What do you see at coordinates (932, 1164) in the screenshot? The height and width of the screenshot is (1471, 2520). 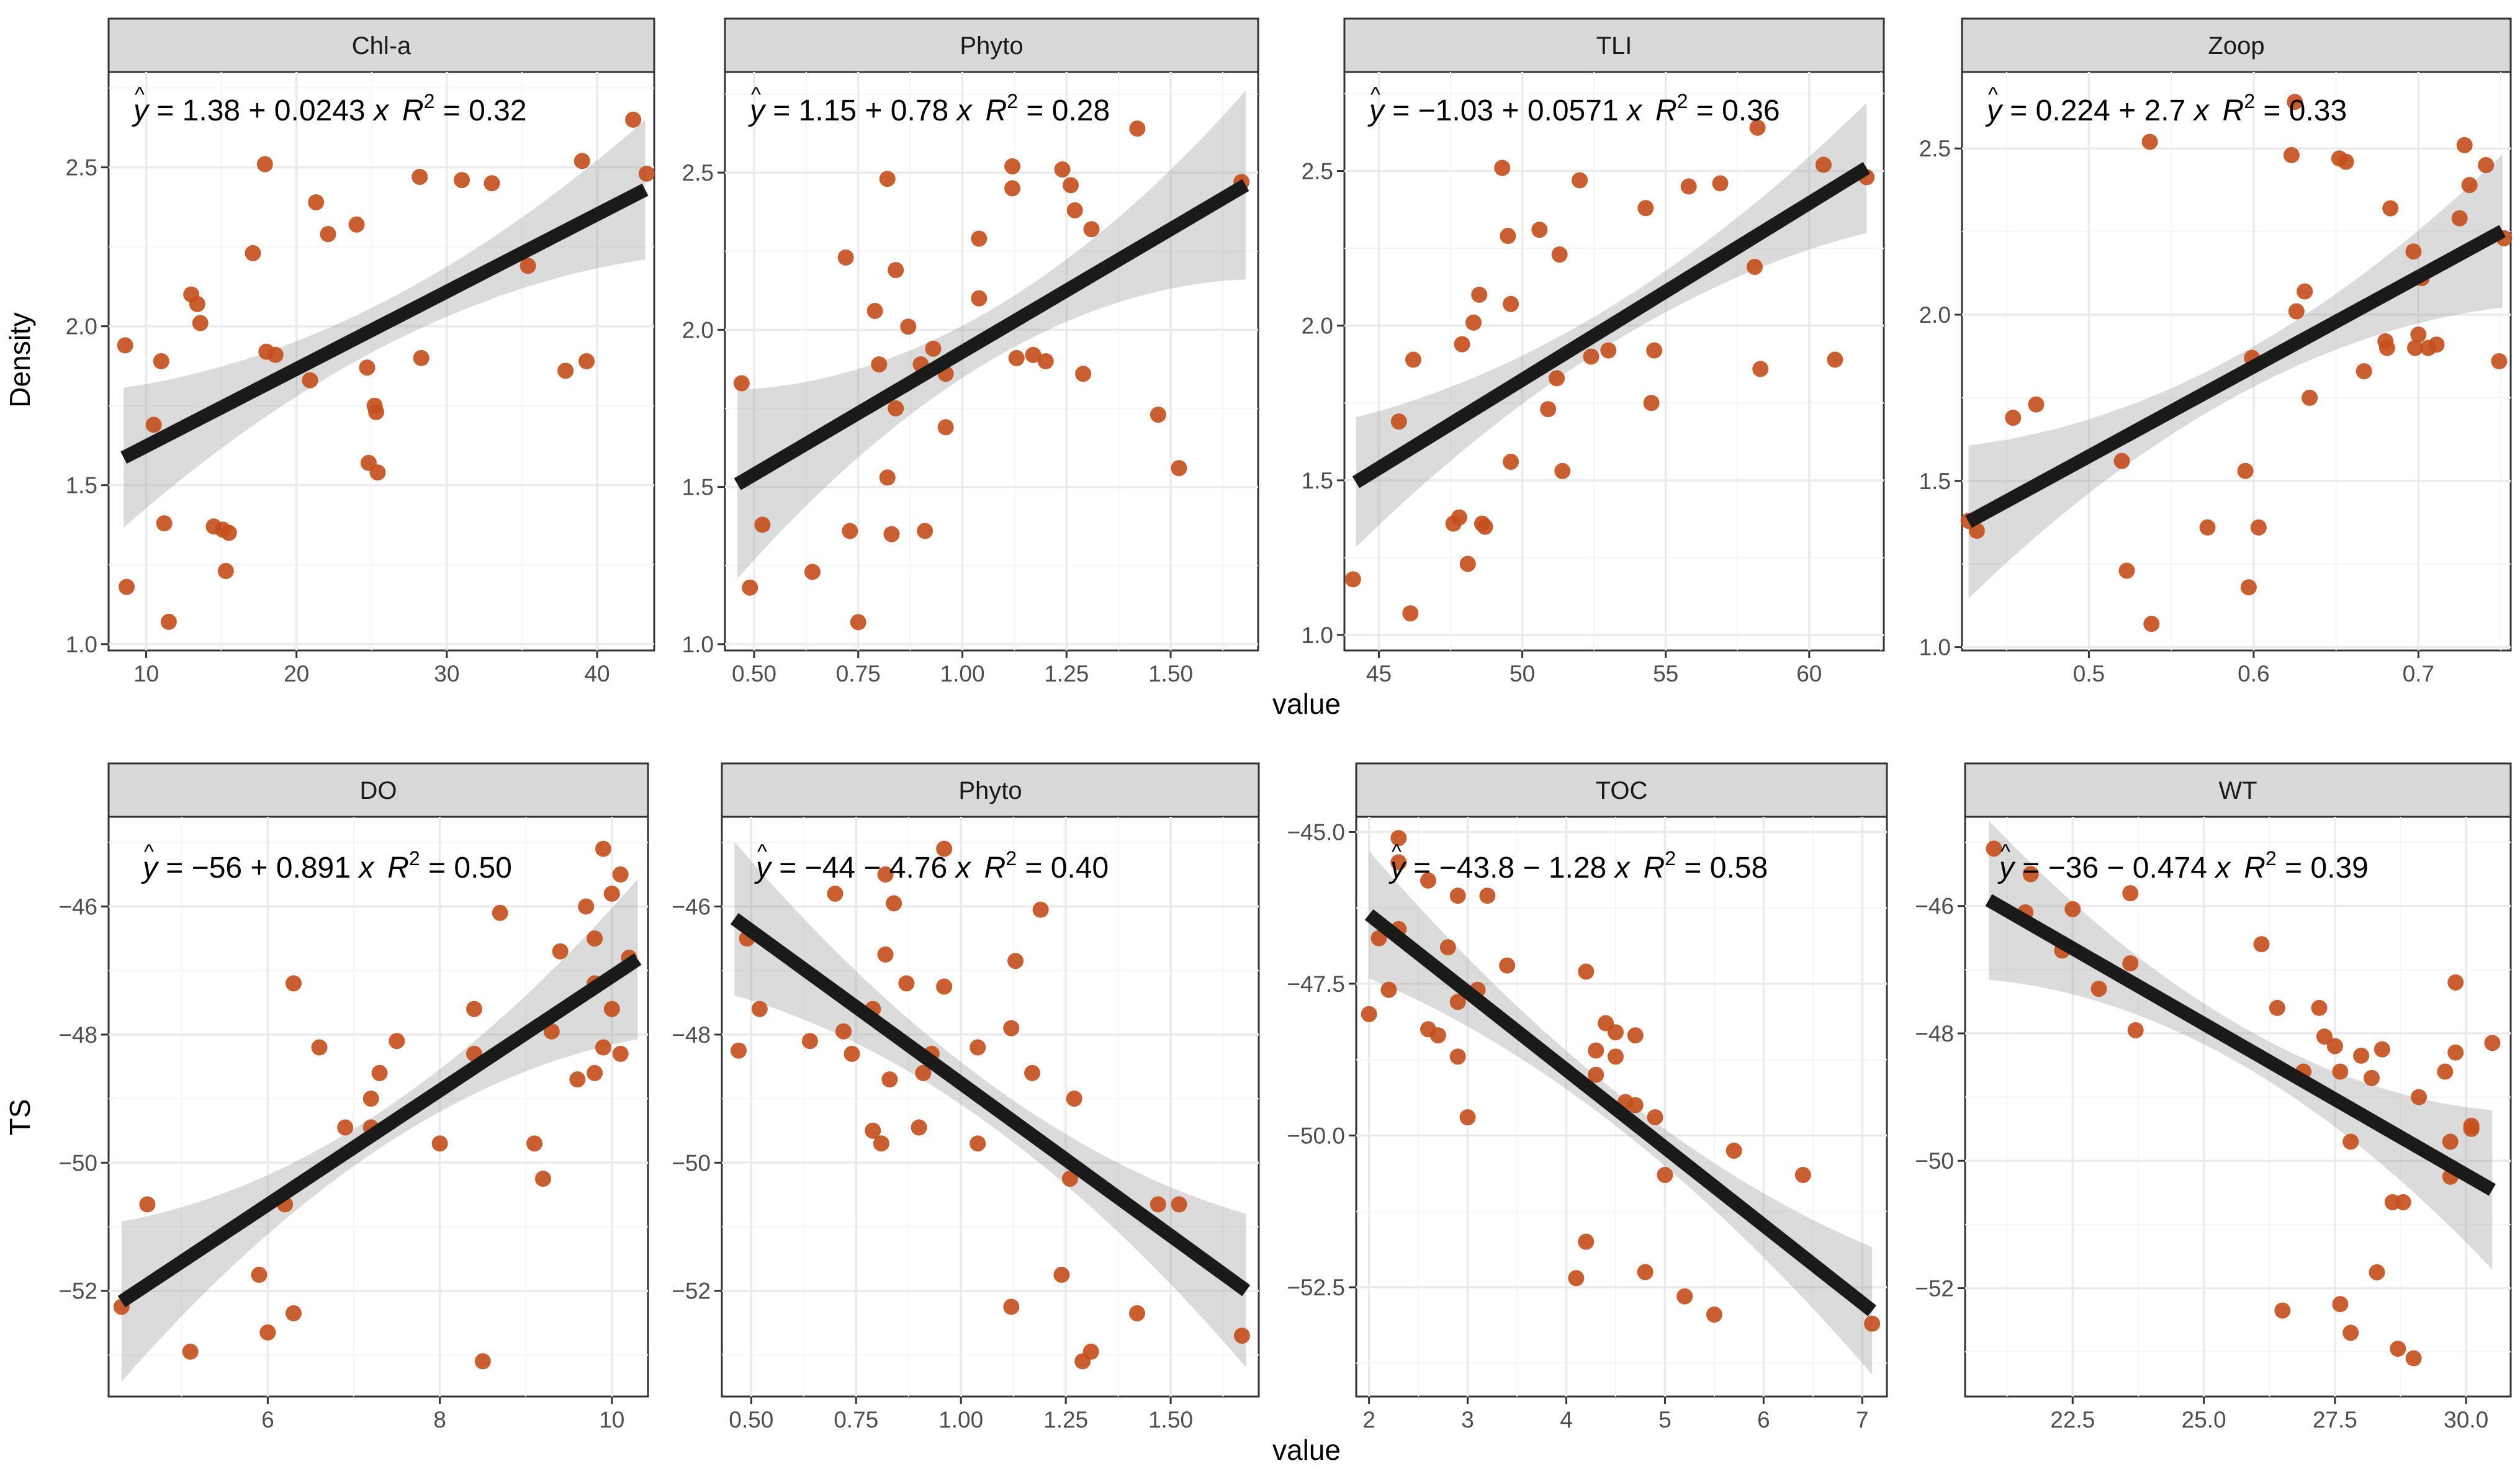 I see `axis-ticks: 0.50 0.75 1.00 1.25 1.50 −46 −48 −50 −52` at bounding box center [932, 1164].